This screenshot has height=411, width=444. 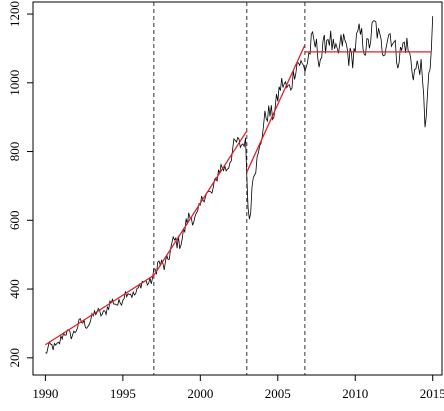 What do you see at coordinates (45, 393) in the screenshot?
I see `x-tick-label: 1990` at bounding box center [45, 393].